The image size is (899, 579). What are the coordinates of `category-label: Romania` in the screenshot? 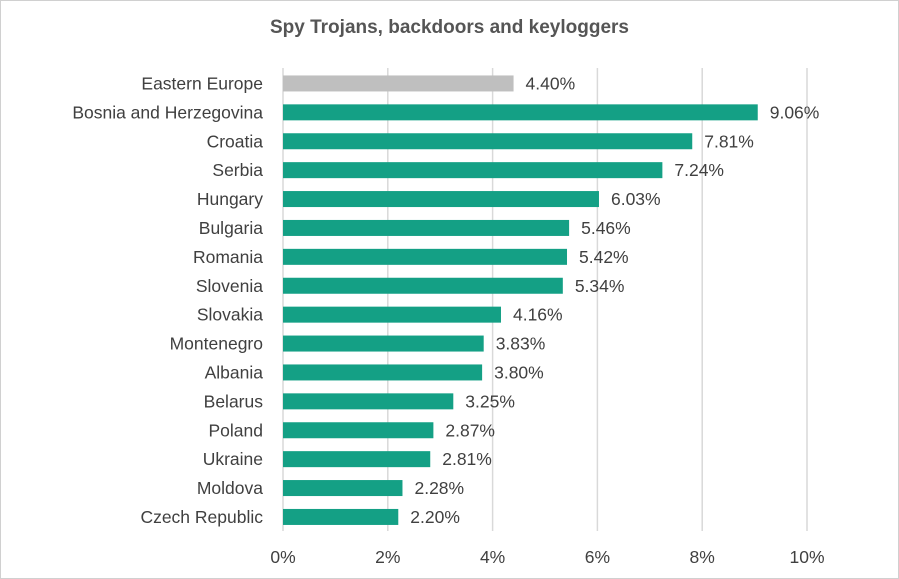 It's located at (228, 257).